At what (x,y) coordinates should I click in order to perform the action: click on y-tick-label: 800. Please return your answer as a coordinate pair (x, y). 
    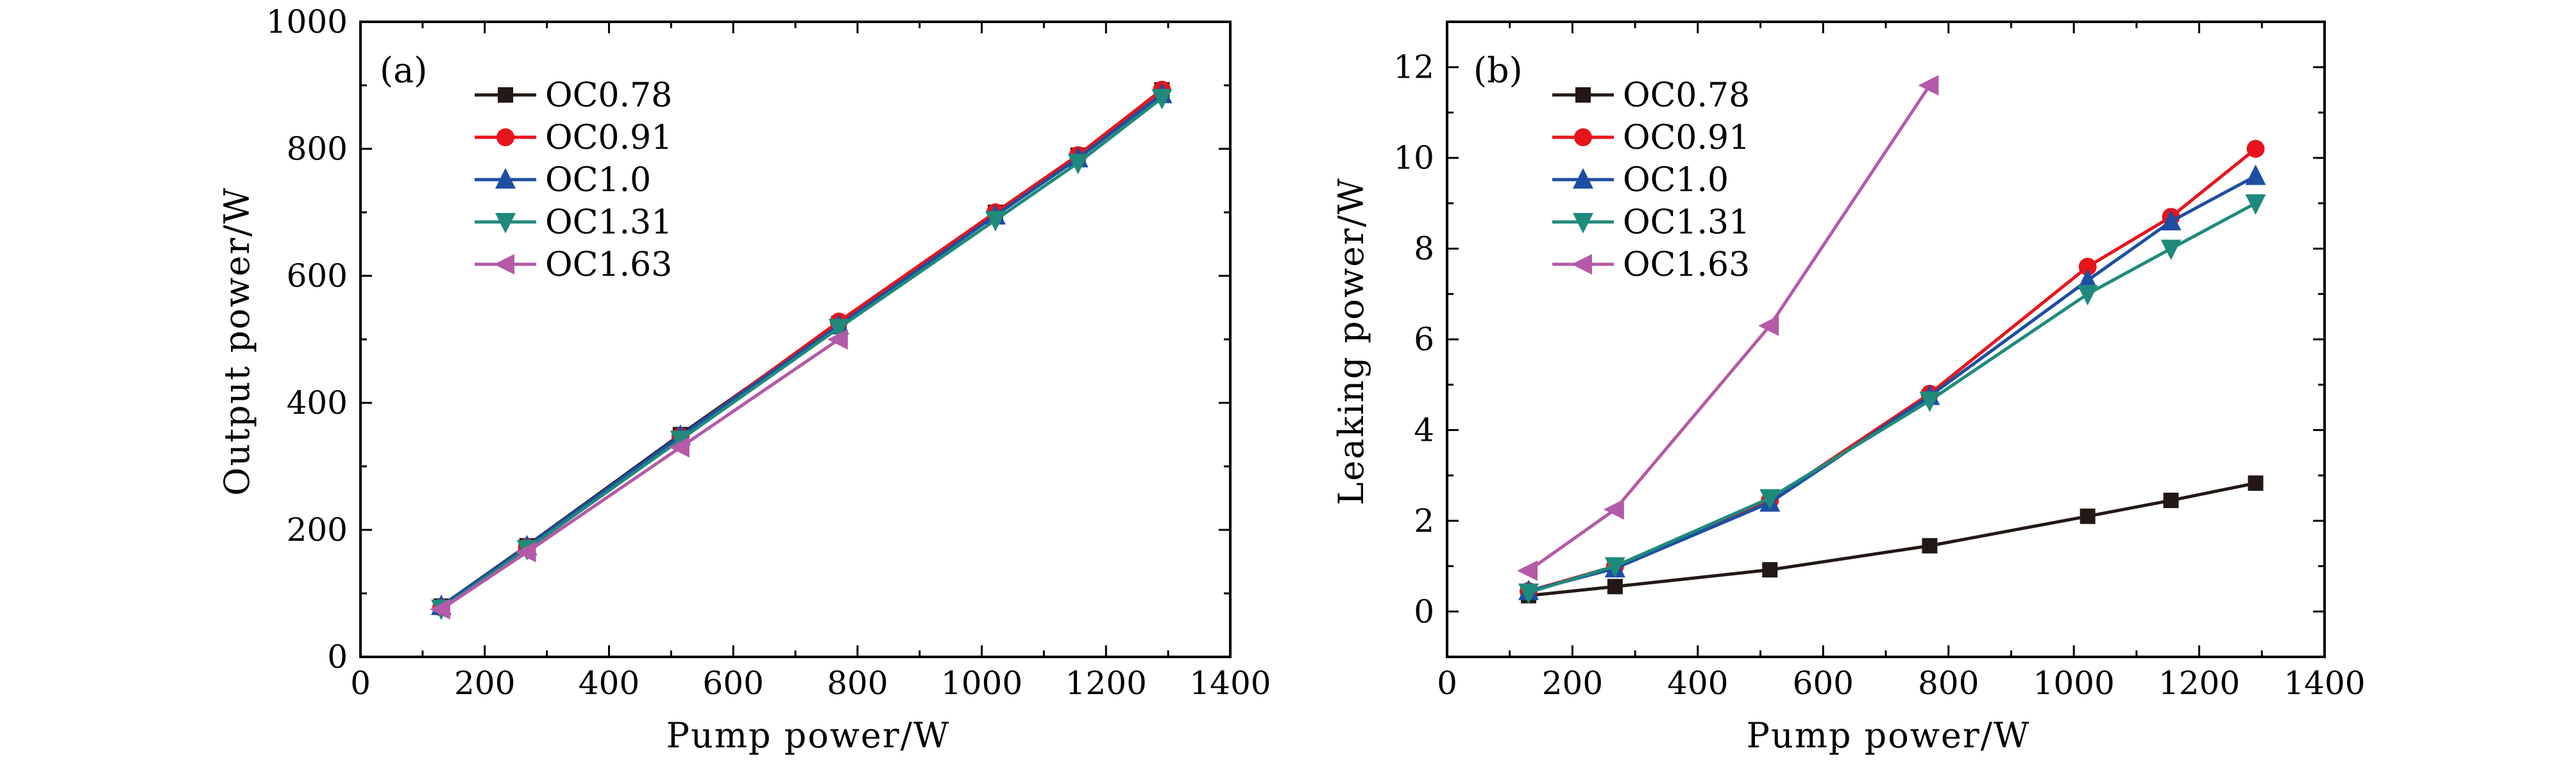
    Looking at the image, I should click on (317, 148).